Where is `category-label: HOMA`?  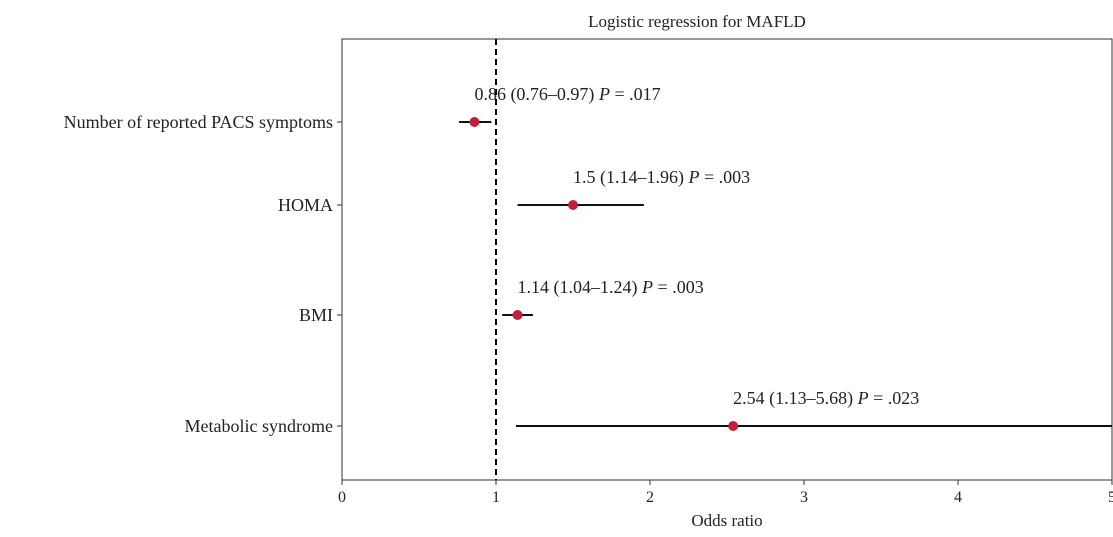 category-label: HOMA is located at coordinates (305, 205).